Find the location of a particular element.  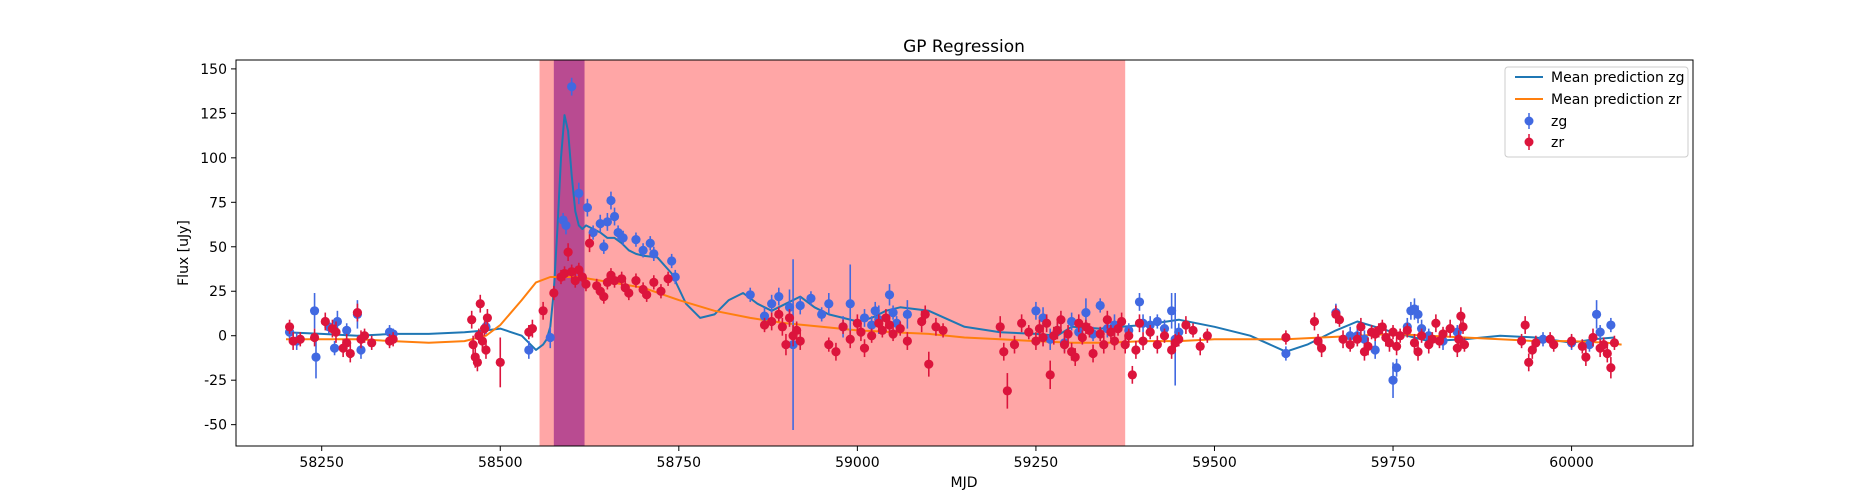

legend-zg-line-label: Mean prediction zg is located at coordinates (1618, 78).